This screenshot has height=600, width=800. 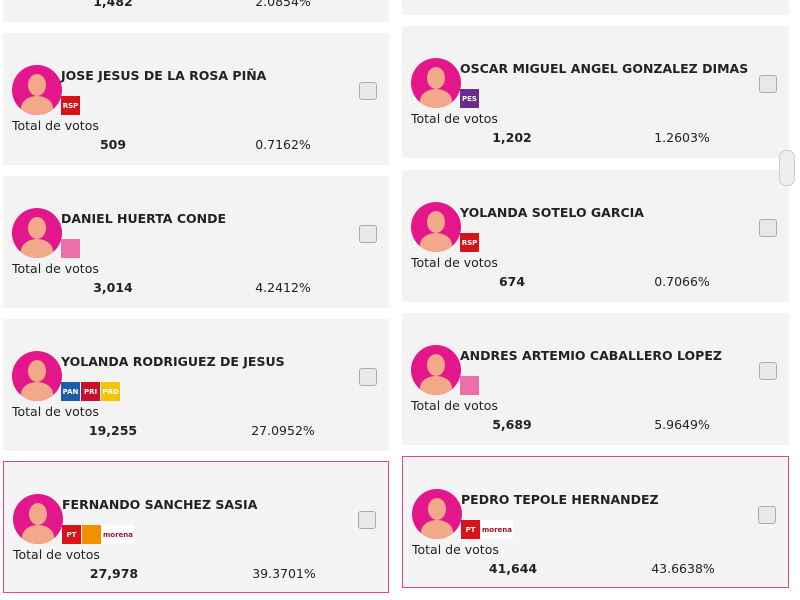 What do you see at coordinates (591, 355) in the screenshot?
I see `candidate-name: ANDRES ARTEMIO CABALLERO LOPEZ` at bounding box center [591, 355].